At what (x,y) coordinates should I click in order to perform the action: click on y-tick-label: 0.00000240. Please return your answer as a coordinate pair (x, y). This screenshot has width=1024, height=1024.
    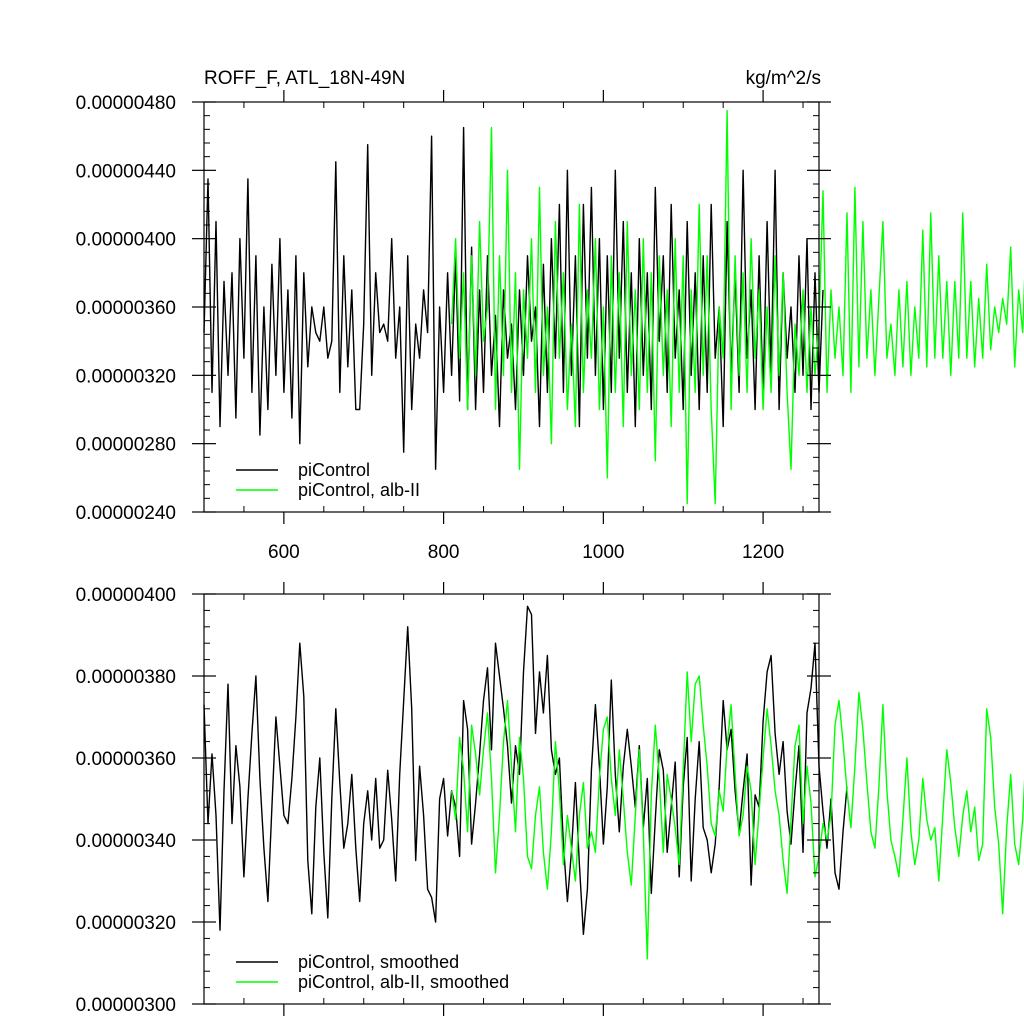
    Looking at the image, I should click on (126, 513).